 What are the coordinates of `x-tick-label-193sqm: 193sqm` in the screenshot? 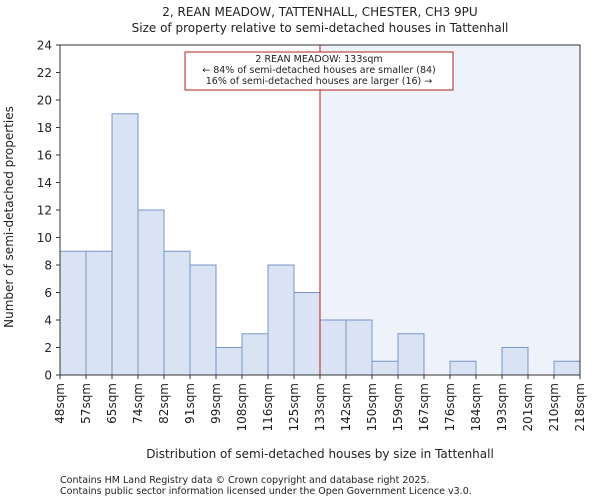 It's located at (502, 407).